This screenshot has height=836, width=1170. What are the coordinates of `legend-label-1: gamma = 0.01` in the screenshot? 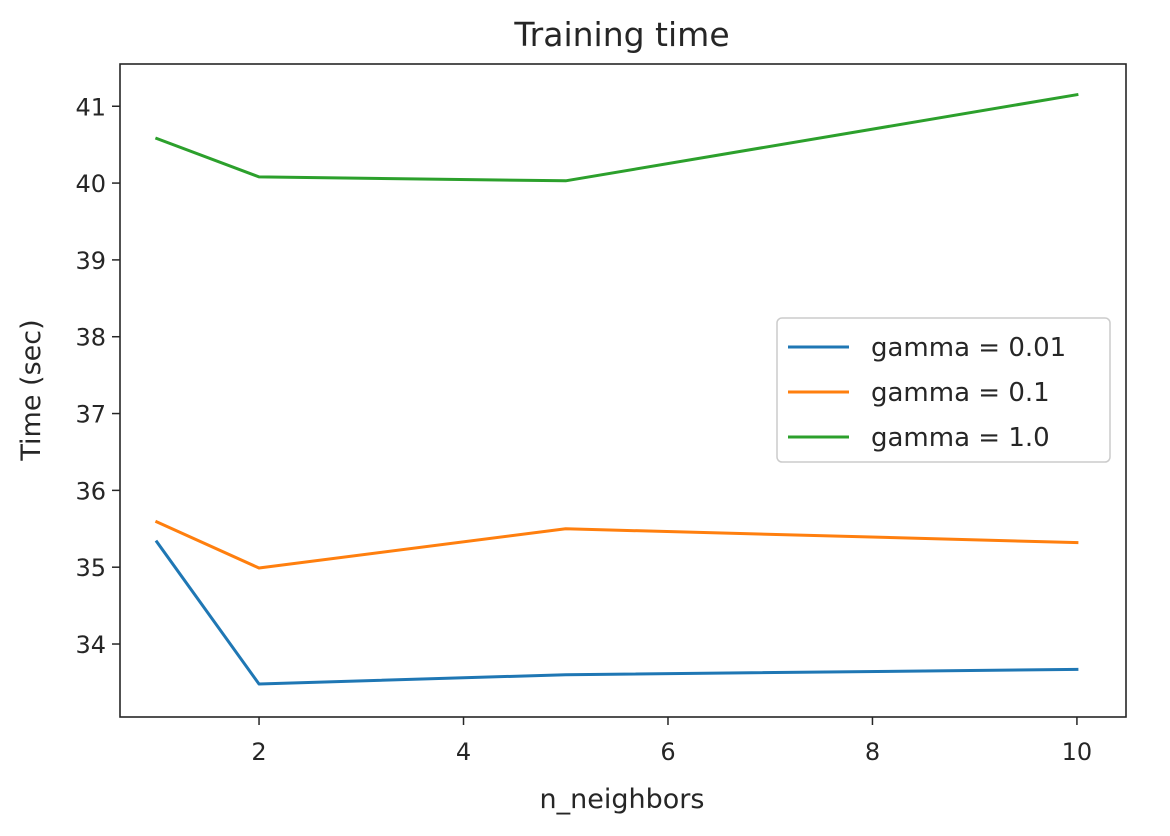 It's located at (968, 348).